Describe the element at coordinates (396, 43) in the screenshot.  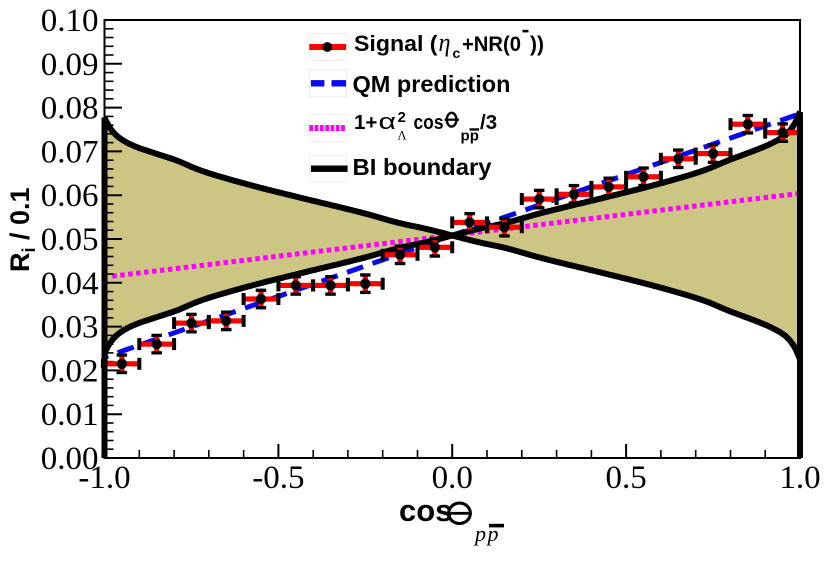
I see `svg-text: Signal (` at that location.